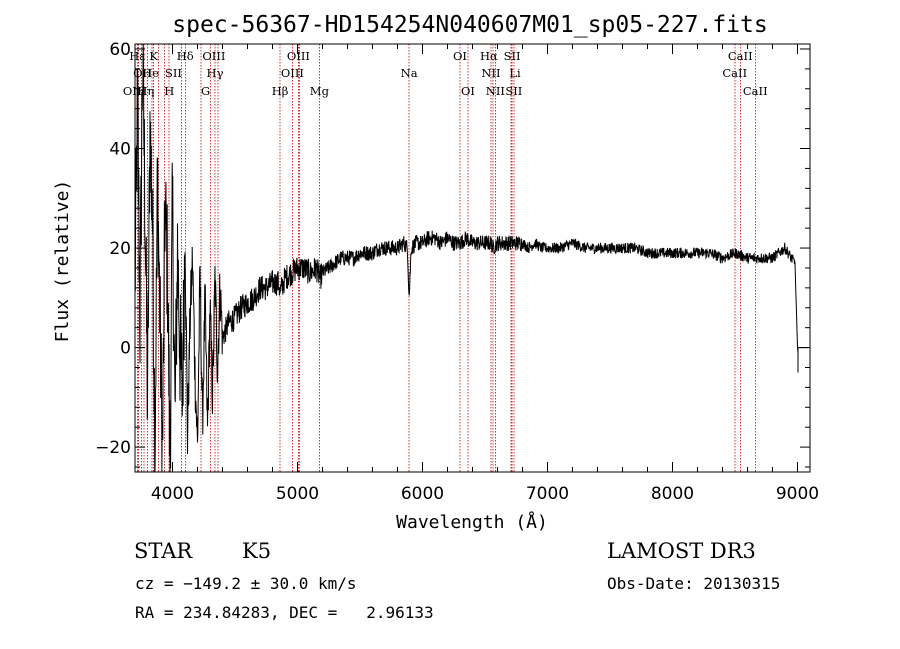 The height and width of the screenshot is (649, 900). Describe the element at coordinates (185, 56) in the screenshot. I see `marker-label: Hδ` at that location.